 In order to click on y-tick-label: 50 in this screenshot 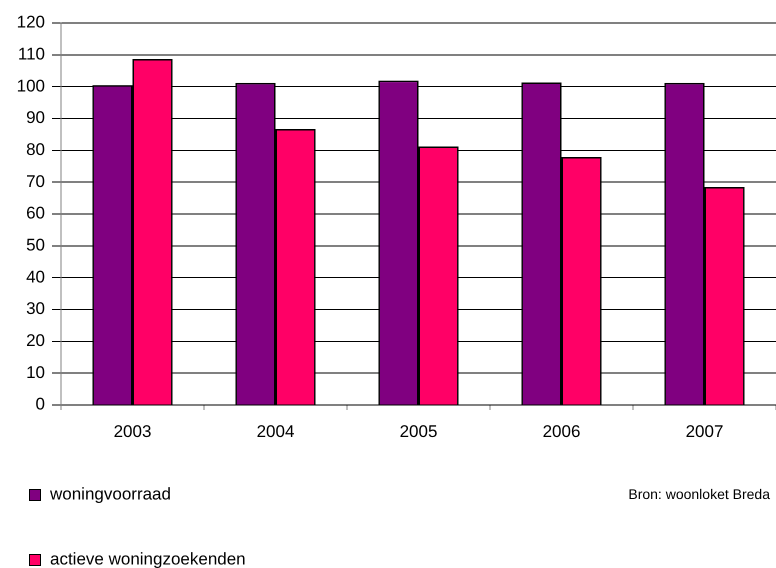, I will do `click(35, 245)`.